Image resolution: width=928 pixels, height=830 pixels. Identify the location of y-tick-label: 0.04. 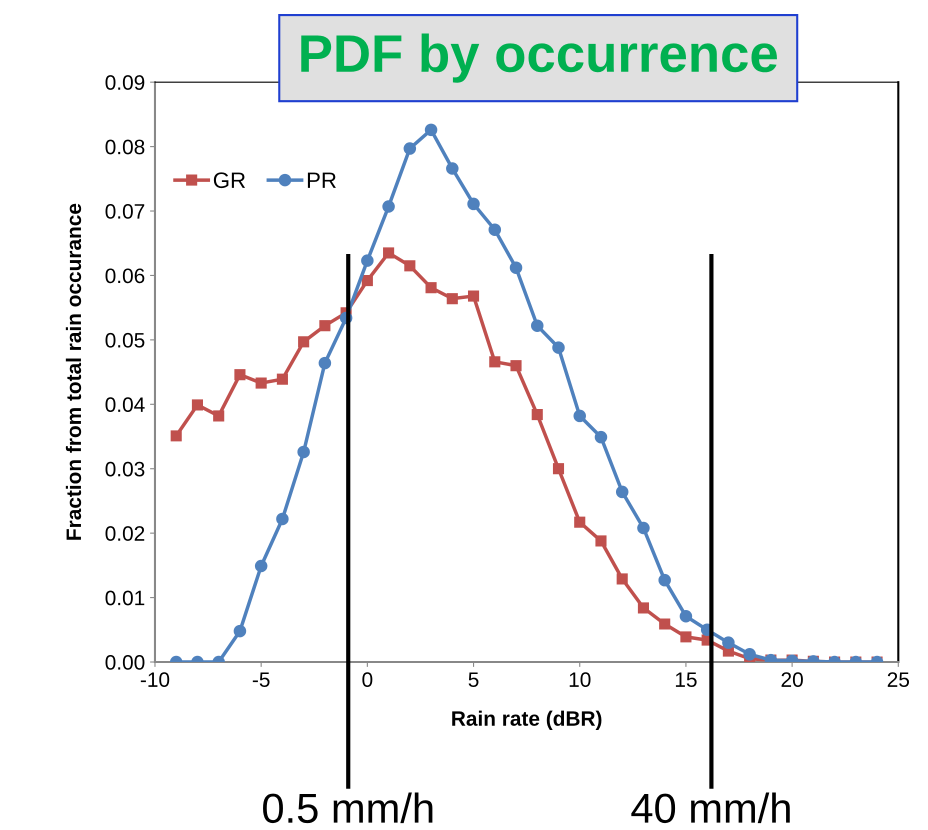
(125, 404).